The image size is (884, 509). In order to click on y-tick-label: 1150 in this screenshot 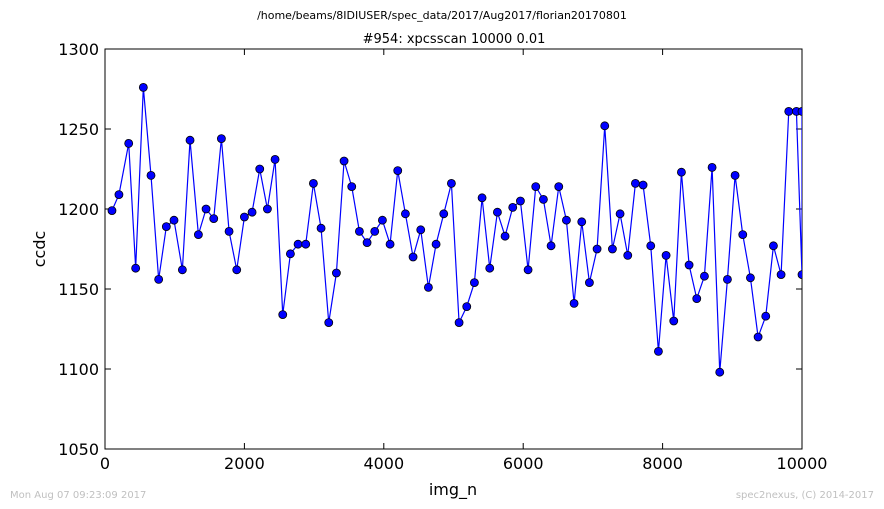, I will do `click(78, 289)`.